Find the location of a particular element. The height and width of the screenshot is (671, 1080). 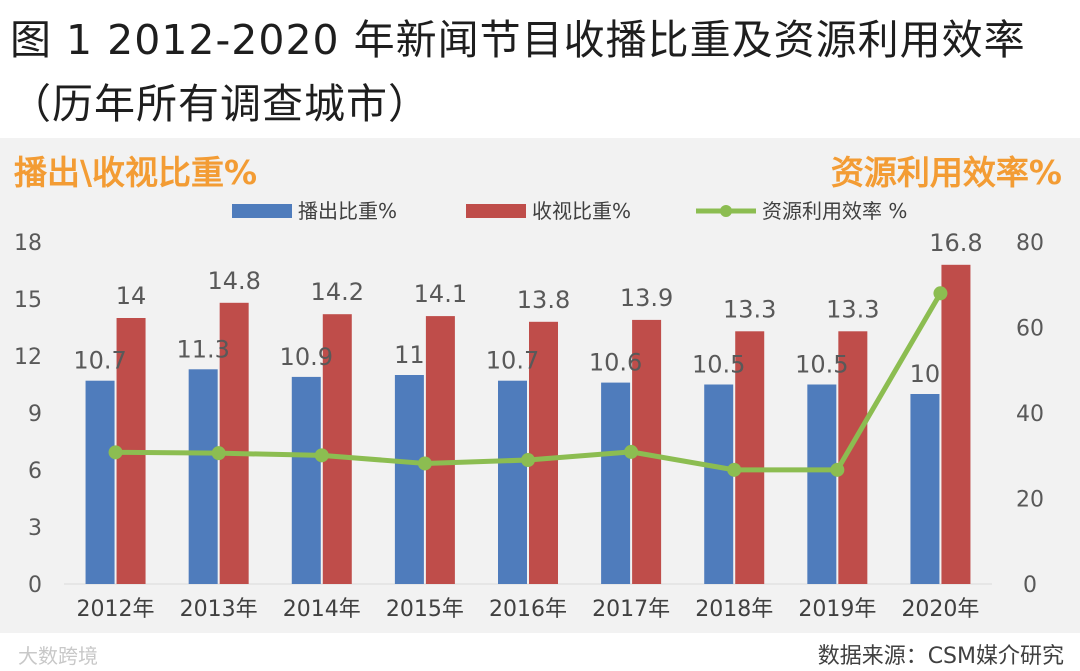

bar-viewing-label: 16.8 is located at coordinates (955, 243).